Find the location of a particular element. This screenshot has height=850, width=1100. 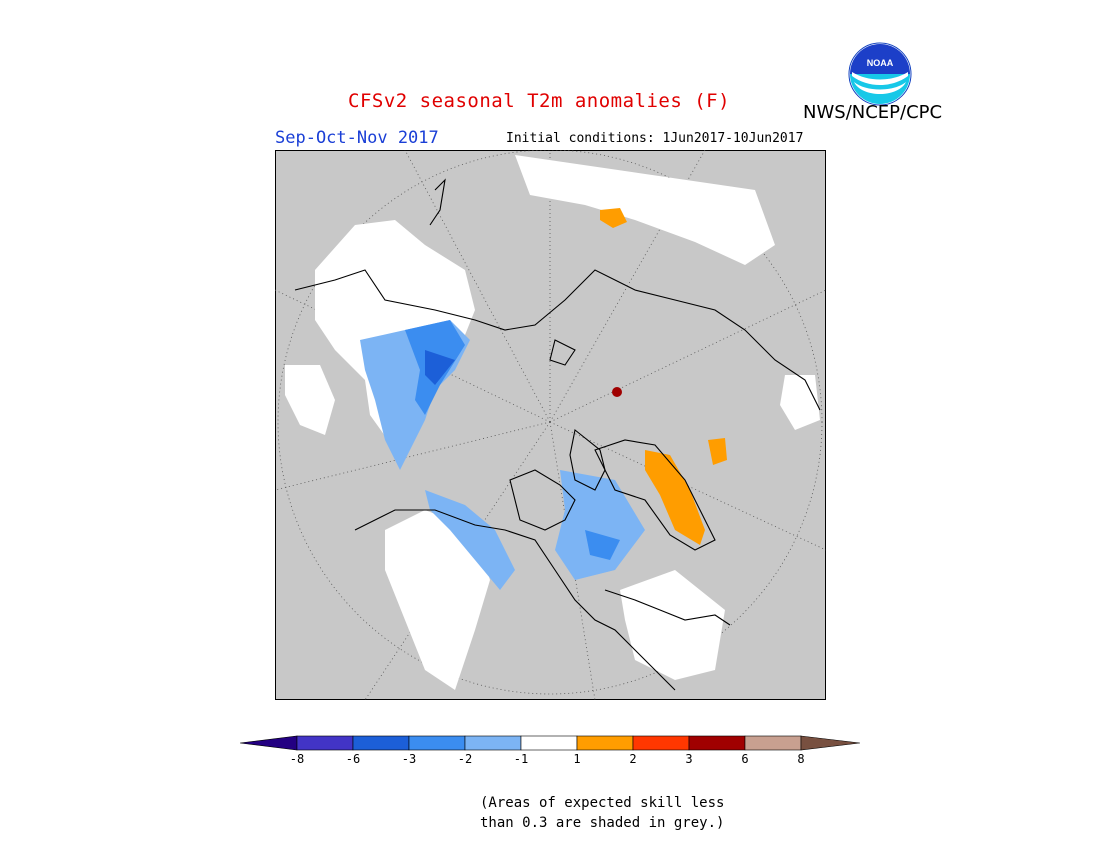

agency-label: NWS/NCEP/CPC is located at coordinates (873, 112).